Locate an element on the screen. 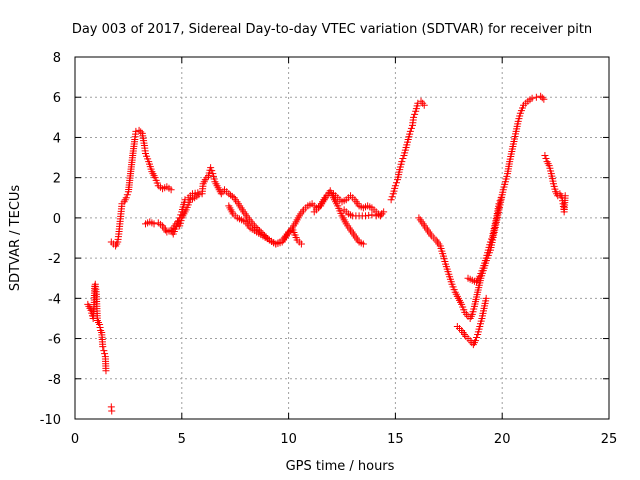  x-tick-label: 20 is located at coordinates (502, 439).